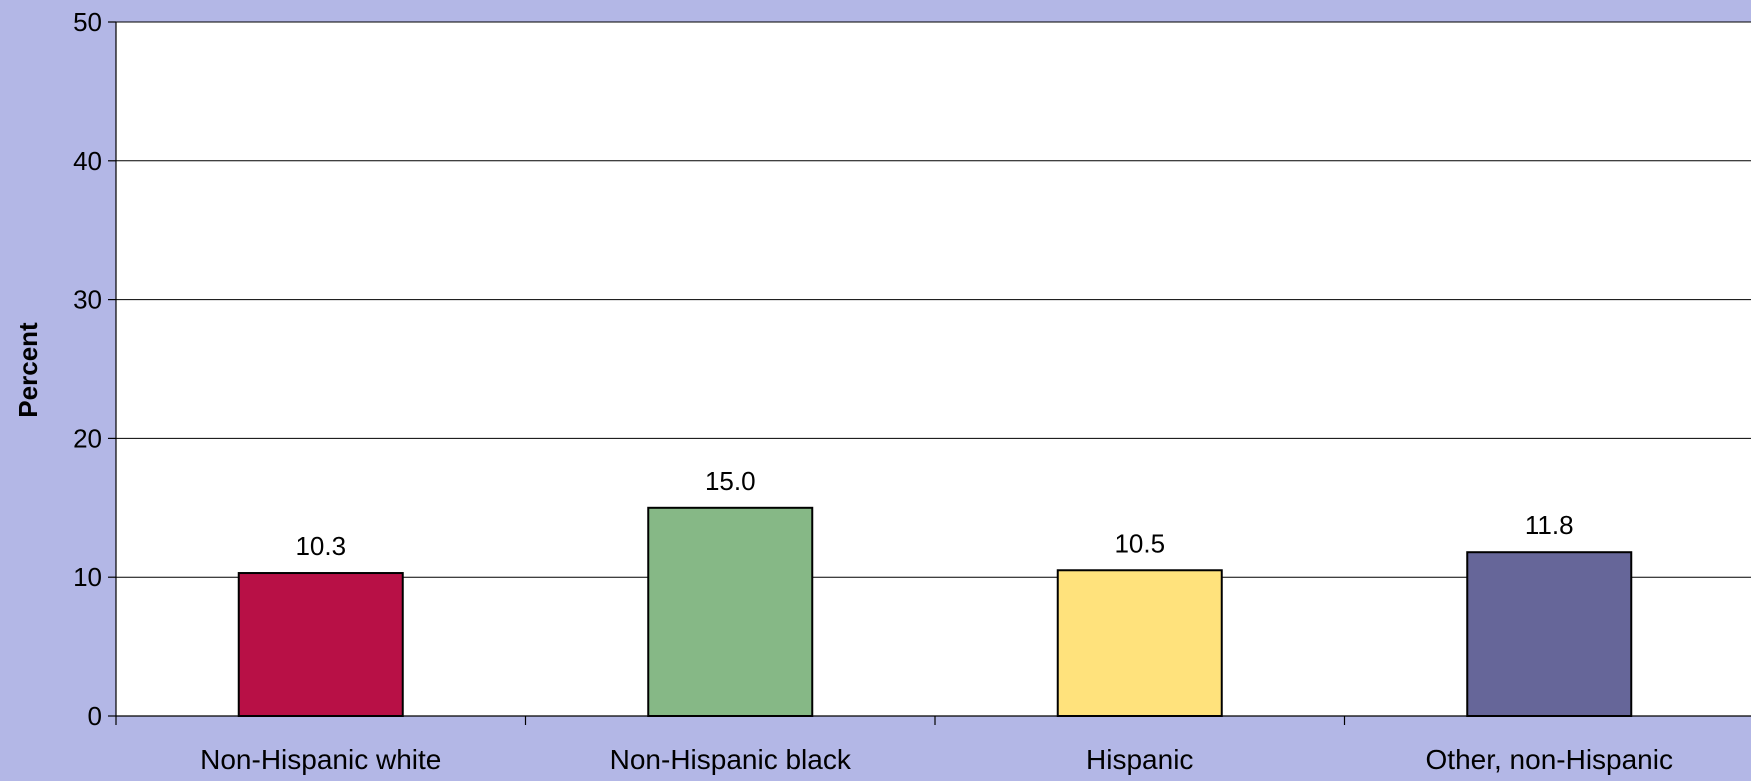 The image size is (1751, 781). What do you see at coordinates (87, 22) in the screenshot?
I see `y-tick-label: 50` at bounding box center [87, 22].